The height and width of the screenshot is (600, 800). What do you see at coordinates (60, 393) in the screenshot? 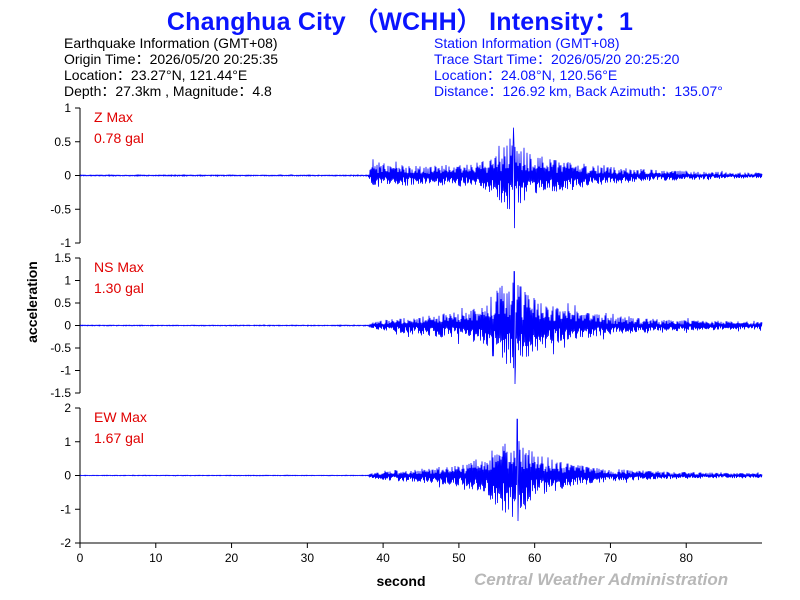
I see `y-tick-label: -1.5` at bounding box center [60, 393].